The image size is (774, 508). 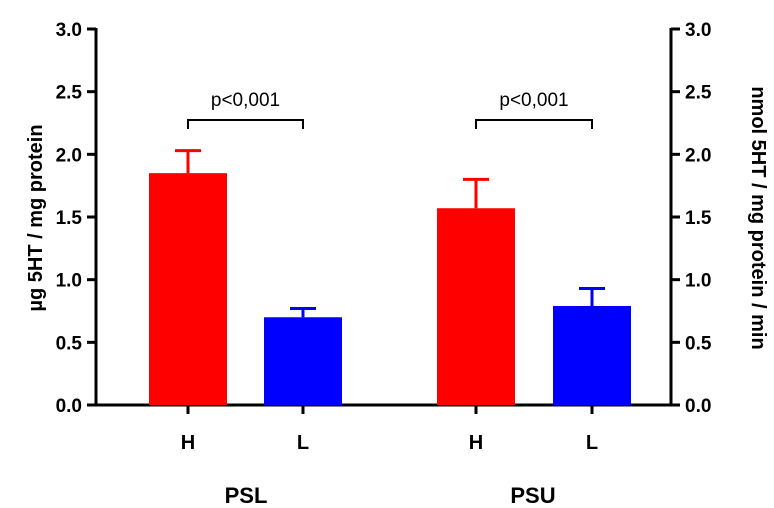 What do you see at coordinates (476, 306) in the screenshot?
I see `bar-PSU-H` at bounding box center [476, 306].